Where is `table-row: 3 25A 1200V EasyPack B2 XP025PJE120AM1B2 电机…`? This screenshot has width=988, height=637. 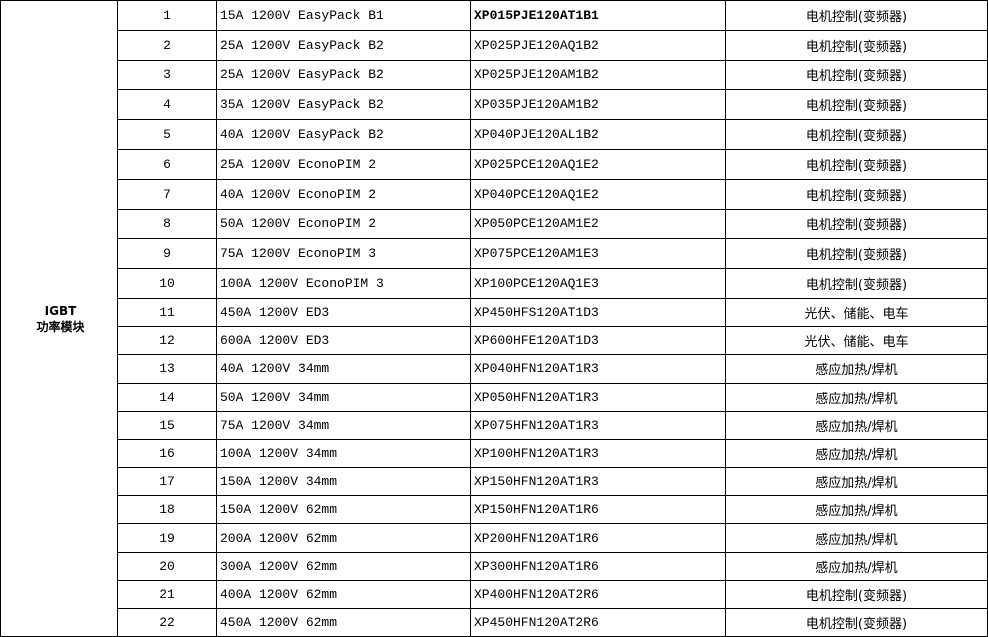 table-row: 3 25A 1200V EasyPack B2 XP025PJE120AM1B2 电机… is located at coordinates (494, 75).